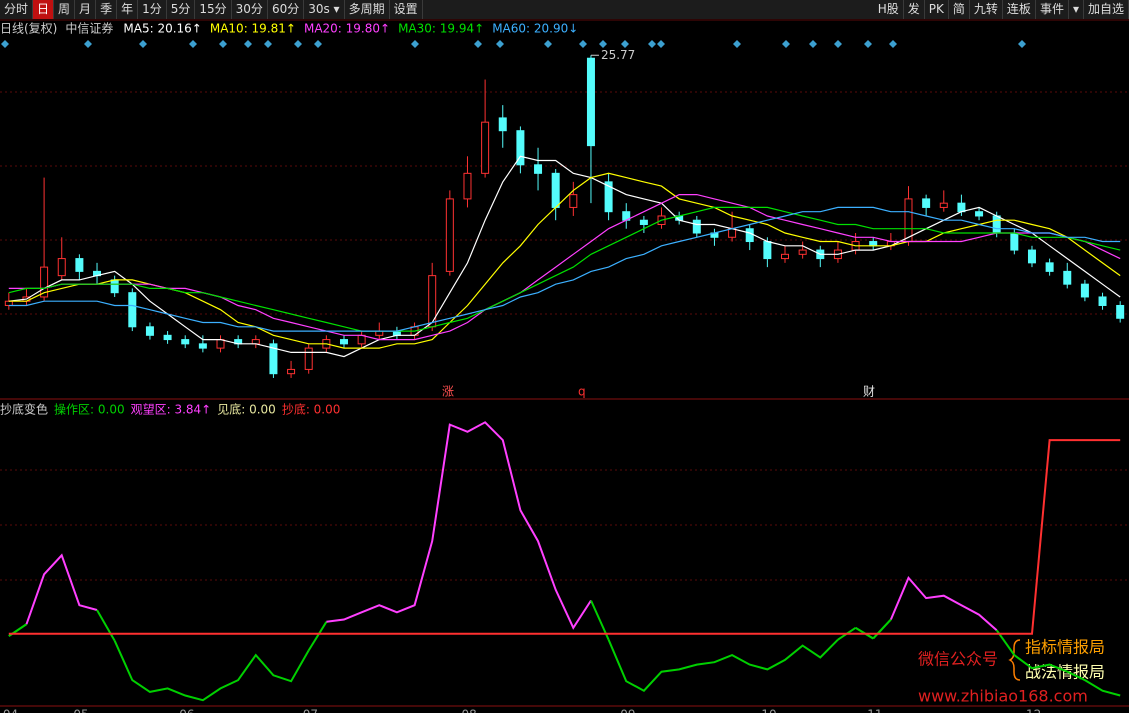 Image resolution: width=1129 pixels, height=713 pixels. I want to click on toolbar-button: ▾, so click(1076, 9).